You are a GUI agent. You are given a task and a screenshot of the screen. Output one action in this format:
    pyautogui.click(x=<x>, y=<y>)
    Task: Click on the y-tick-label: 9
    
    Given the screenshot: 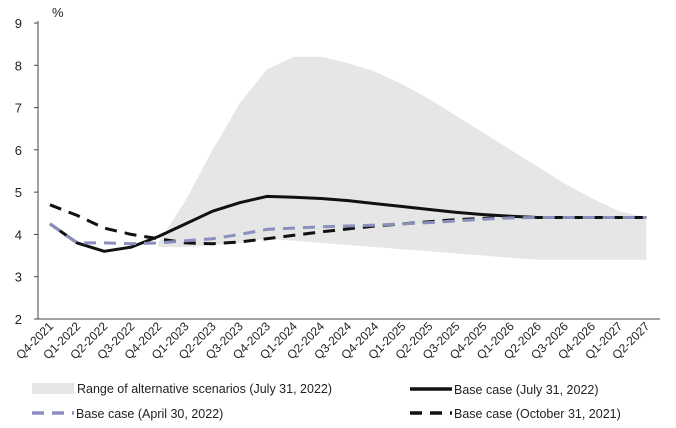 What is the action you would take?
    pyautogui.click(x=18, y=23)
    